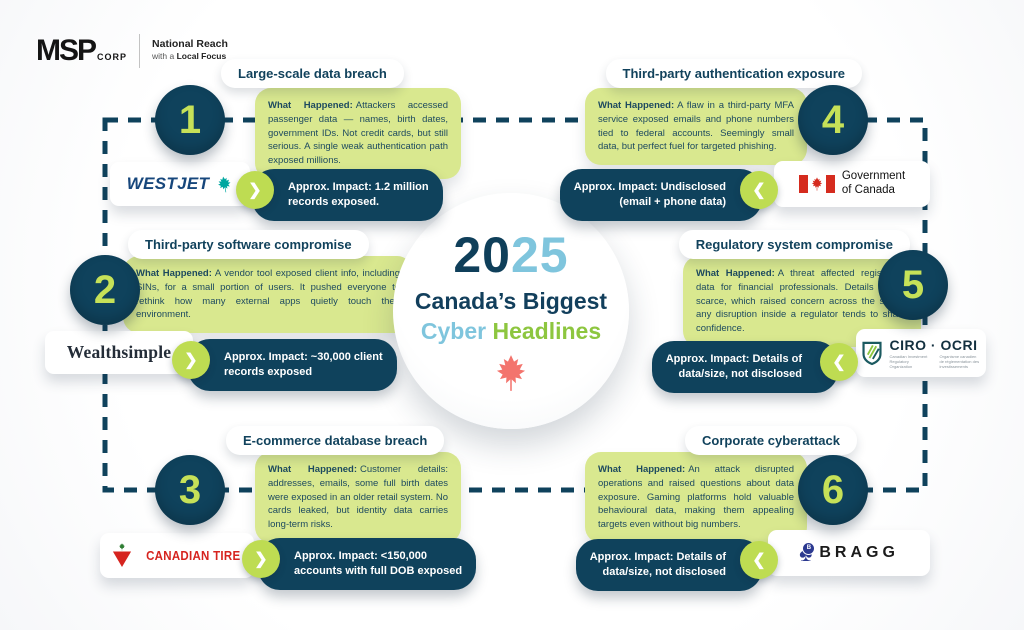  Describe the element at coordinates (511, 255) in the screenshot. I see `year-heading: 2025` at that location.